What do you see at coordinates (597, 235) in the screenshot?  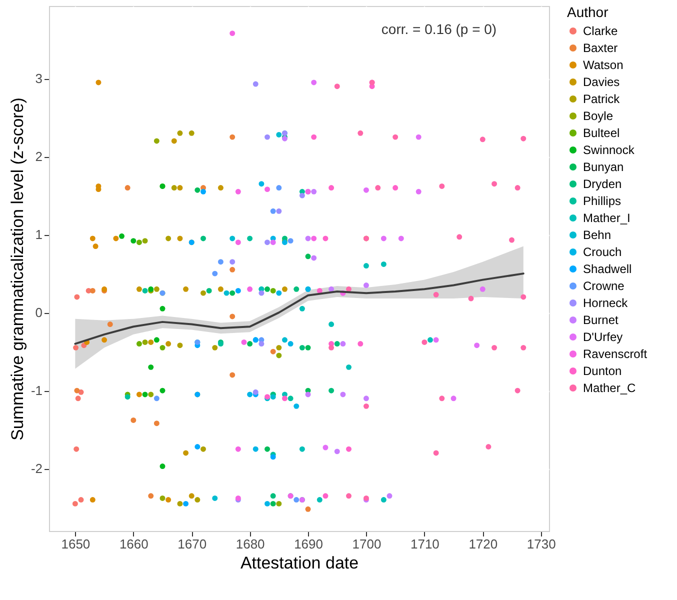 I see `legend-label: Behn` at bounding box center [597, 235].